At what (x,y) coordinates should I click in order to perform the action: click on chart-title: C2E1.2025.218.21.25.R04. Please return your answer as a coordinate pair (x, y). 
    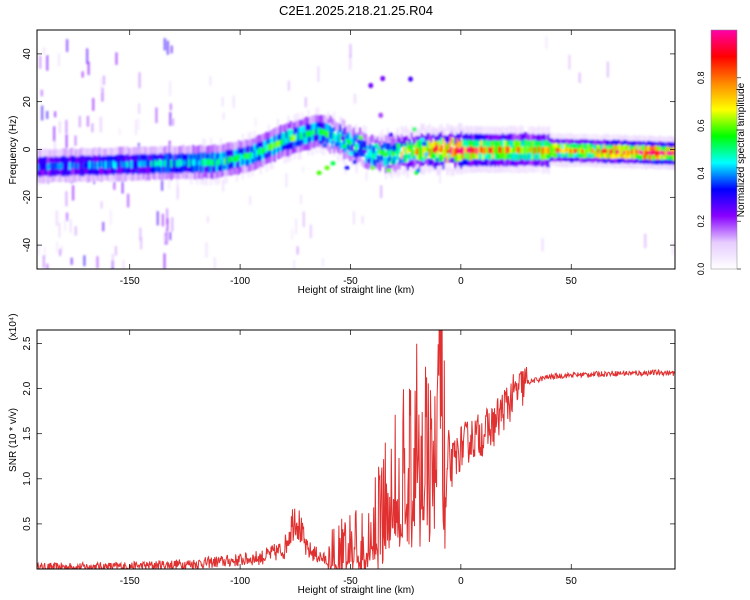
    Looking at the image, I should click on (356, 10).